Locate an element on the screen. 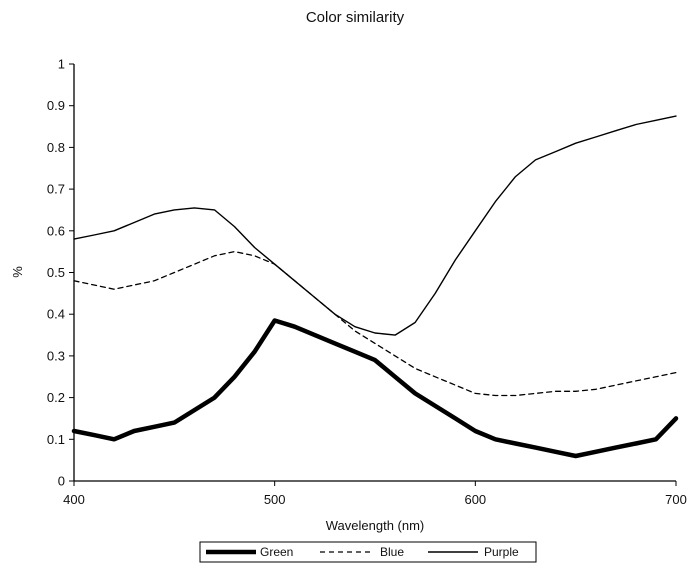 The height and width of the screenshot is (565, 697). y-axis-ticks: 0 0.1 0.2 0.3 0.4 0.5 0.6 0.7 0.8 0.9 1 is located at coordinates (60, 273).